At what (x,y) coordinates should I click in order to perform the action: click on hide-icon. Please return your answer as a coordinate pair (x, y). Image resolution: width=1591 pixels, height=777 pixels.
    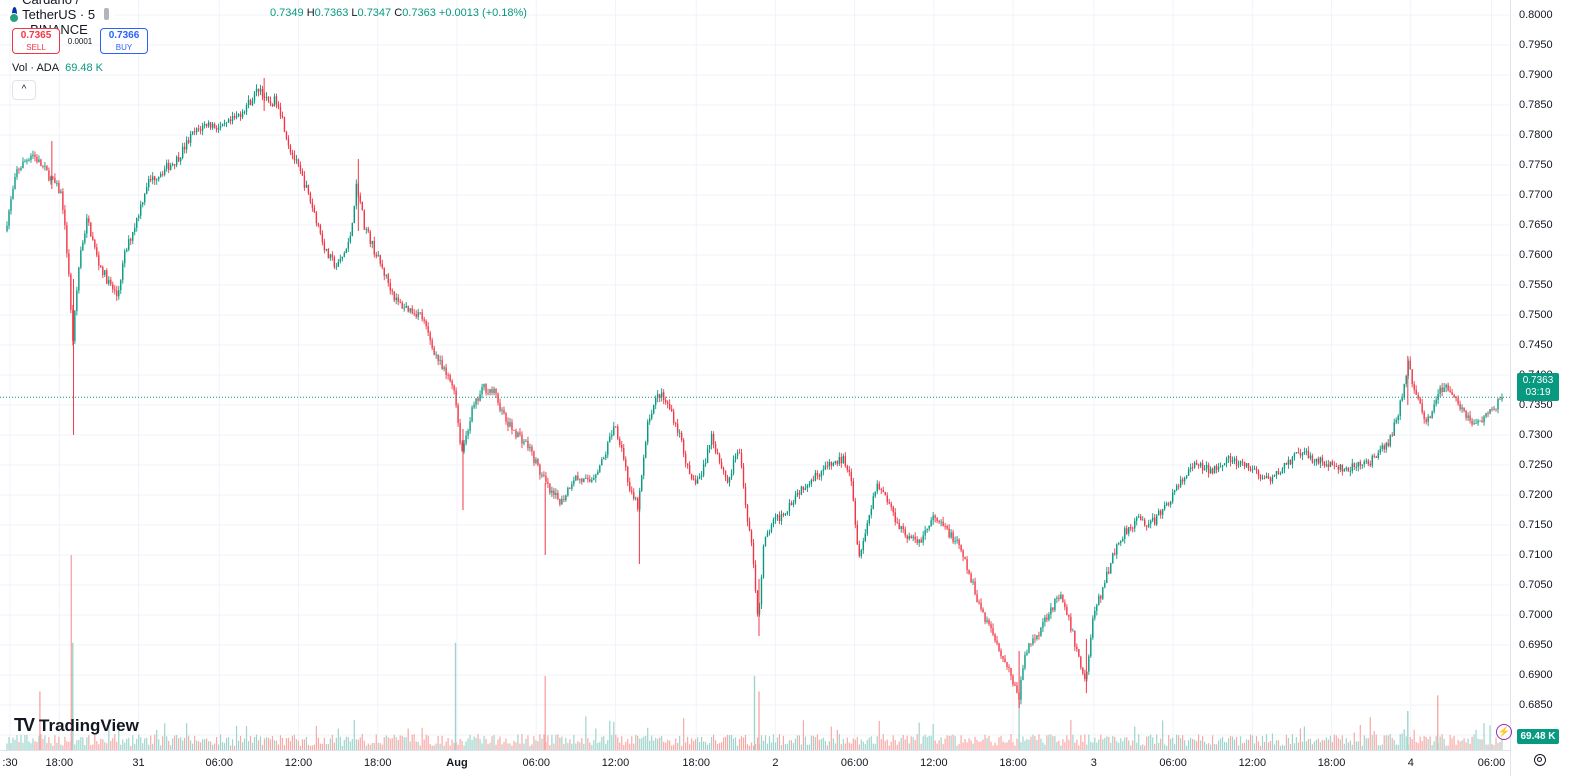
    Looking at the image, I should click on (106, 14).